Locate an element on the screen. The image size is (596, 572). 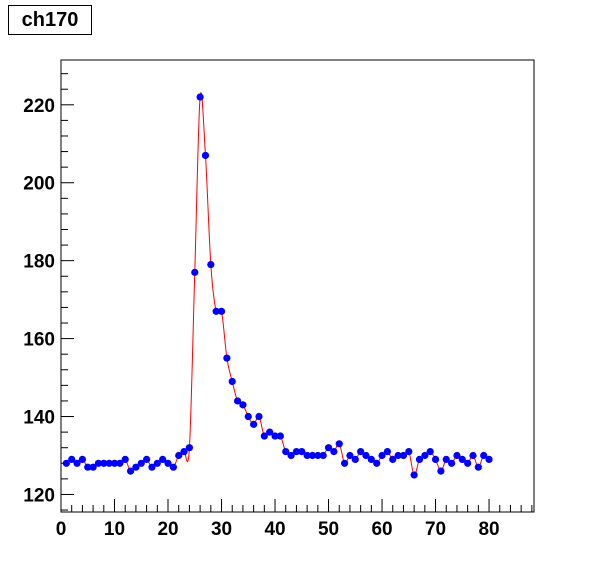
y-tick-label: 200 is located at coordinates (39, 184).